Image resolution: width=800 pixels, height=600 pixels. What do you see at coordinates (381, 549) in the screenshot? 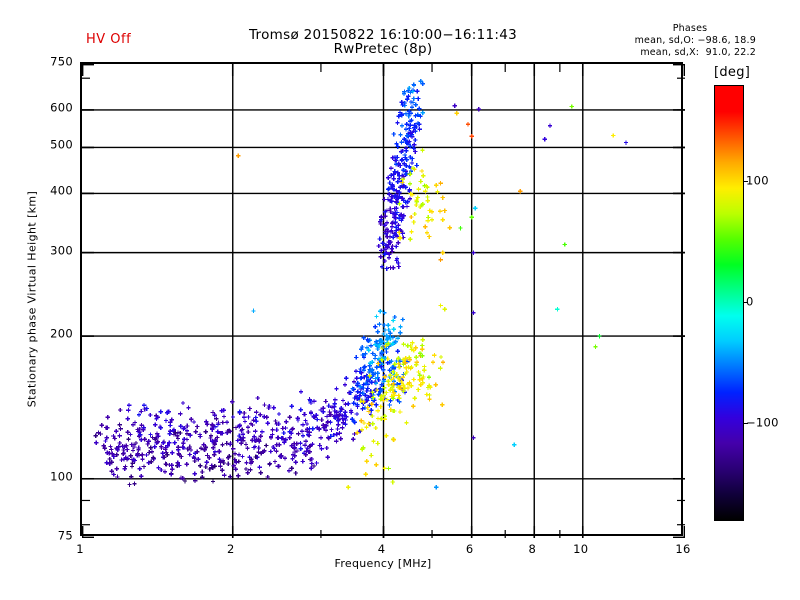
I see `x-tick-label: 4` at bounding box center [381, 549].